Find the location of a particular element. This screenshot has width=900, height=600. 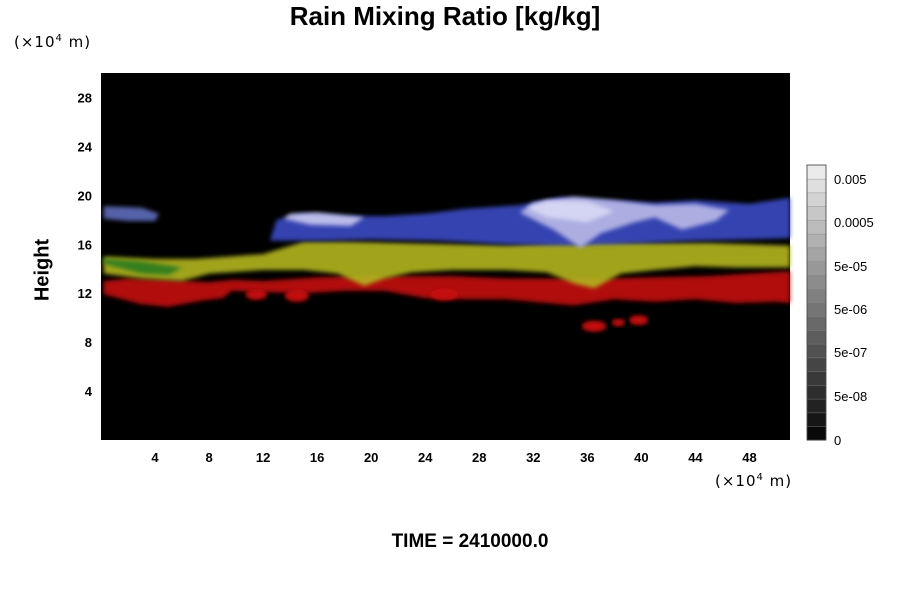

x-axis-unit: (×104 m) is located at coordinates (754, 481).